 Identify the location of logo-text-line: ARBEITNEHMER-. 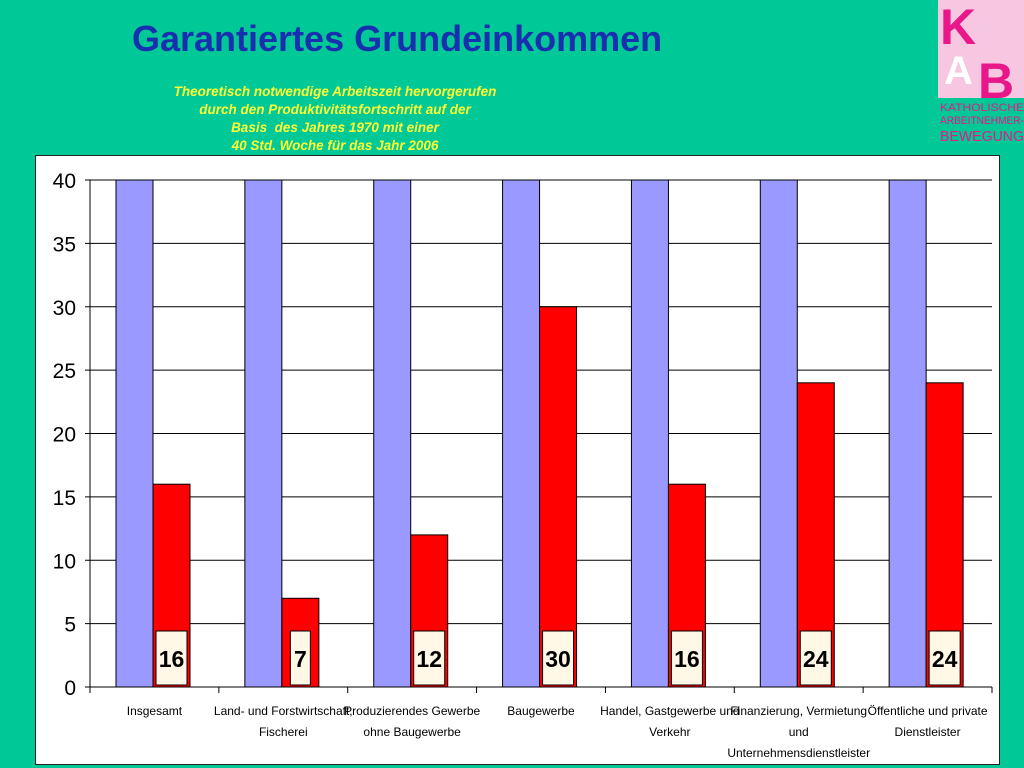
(982, 121).